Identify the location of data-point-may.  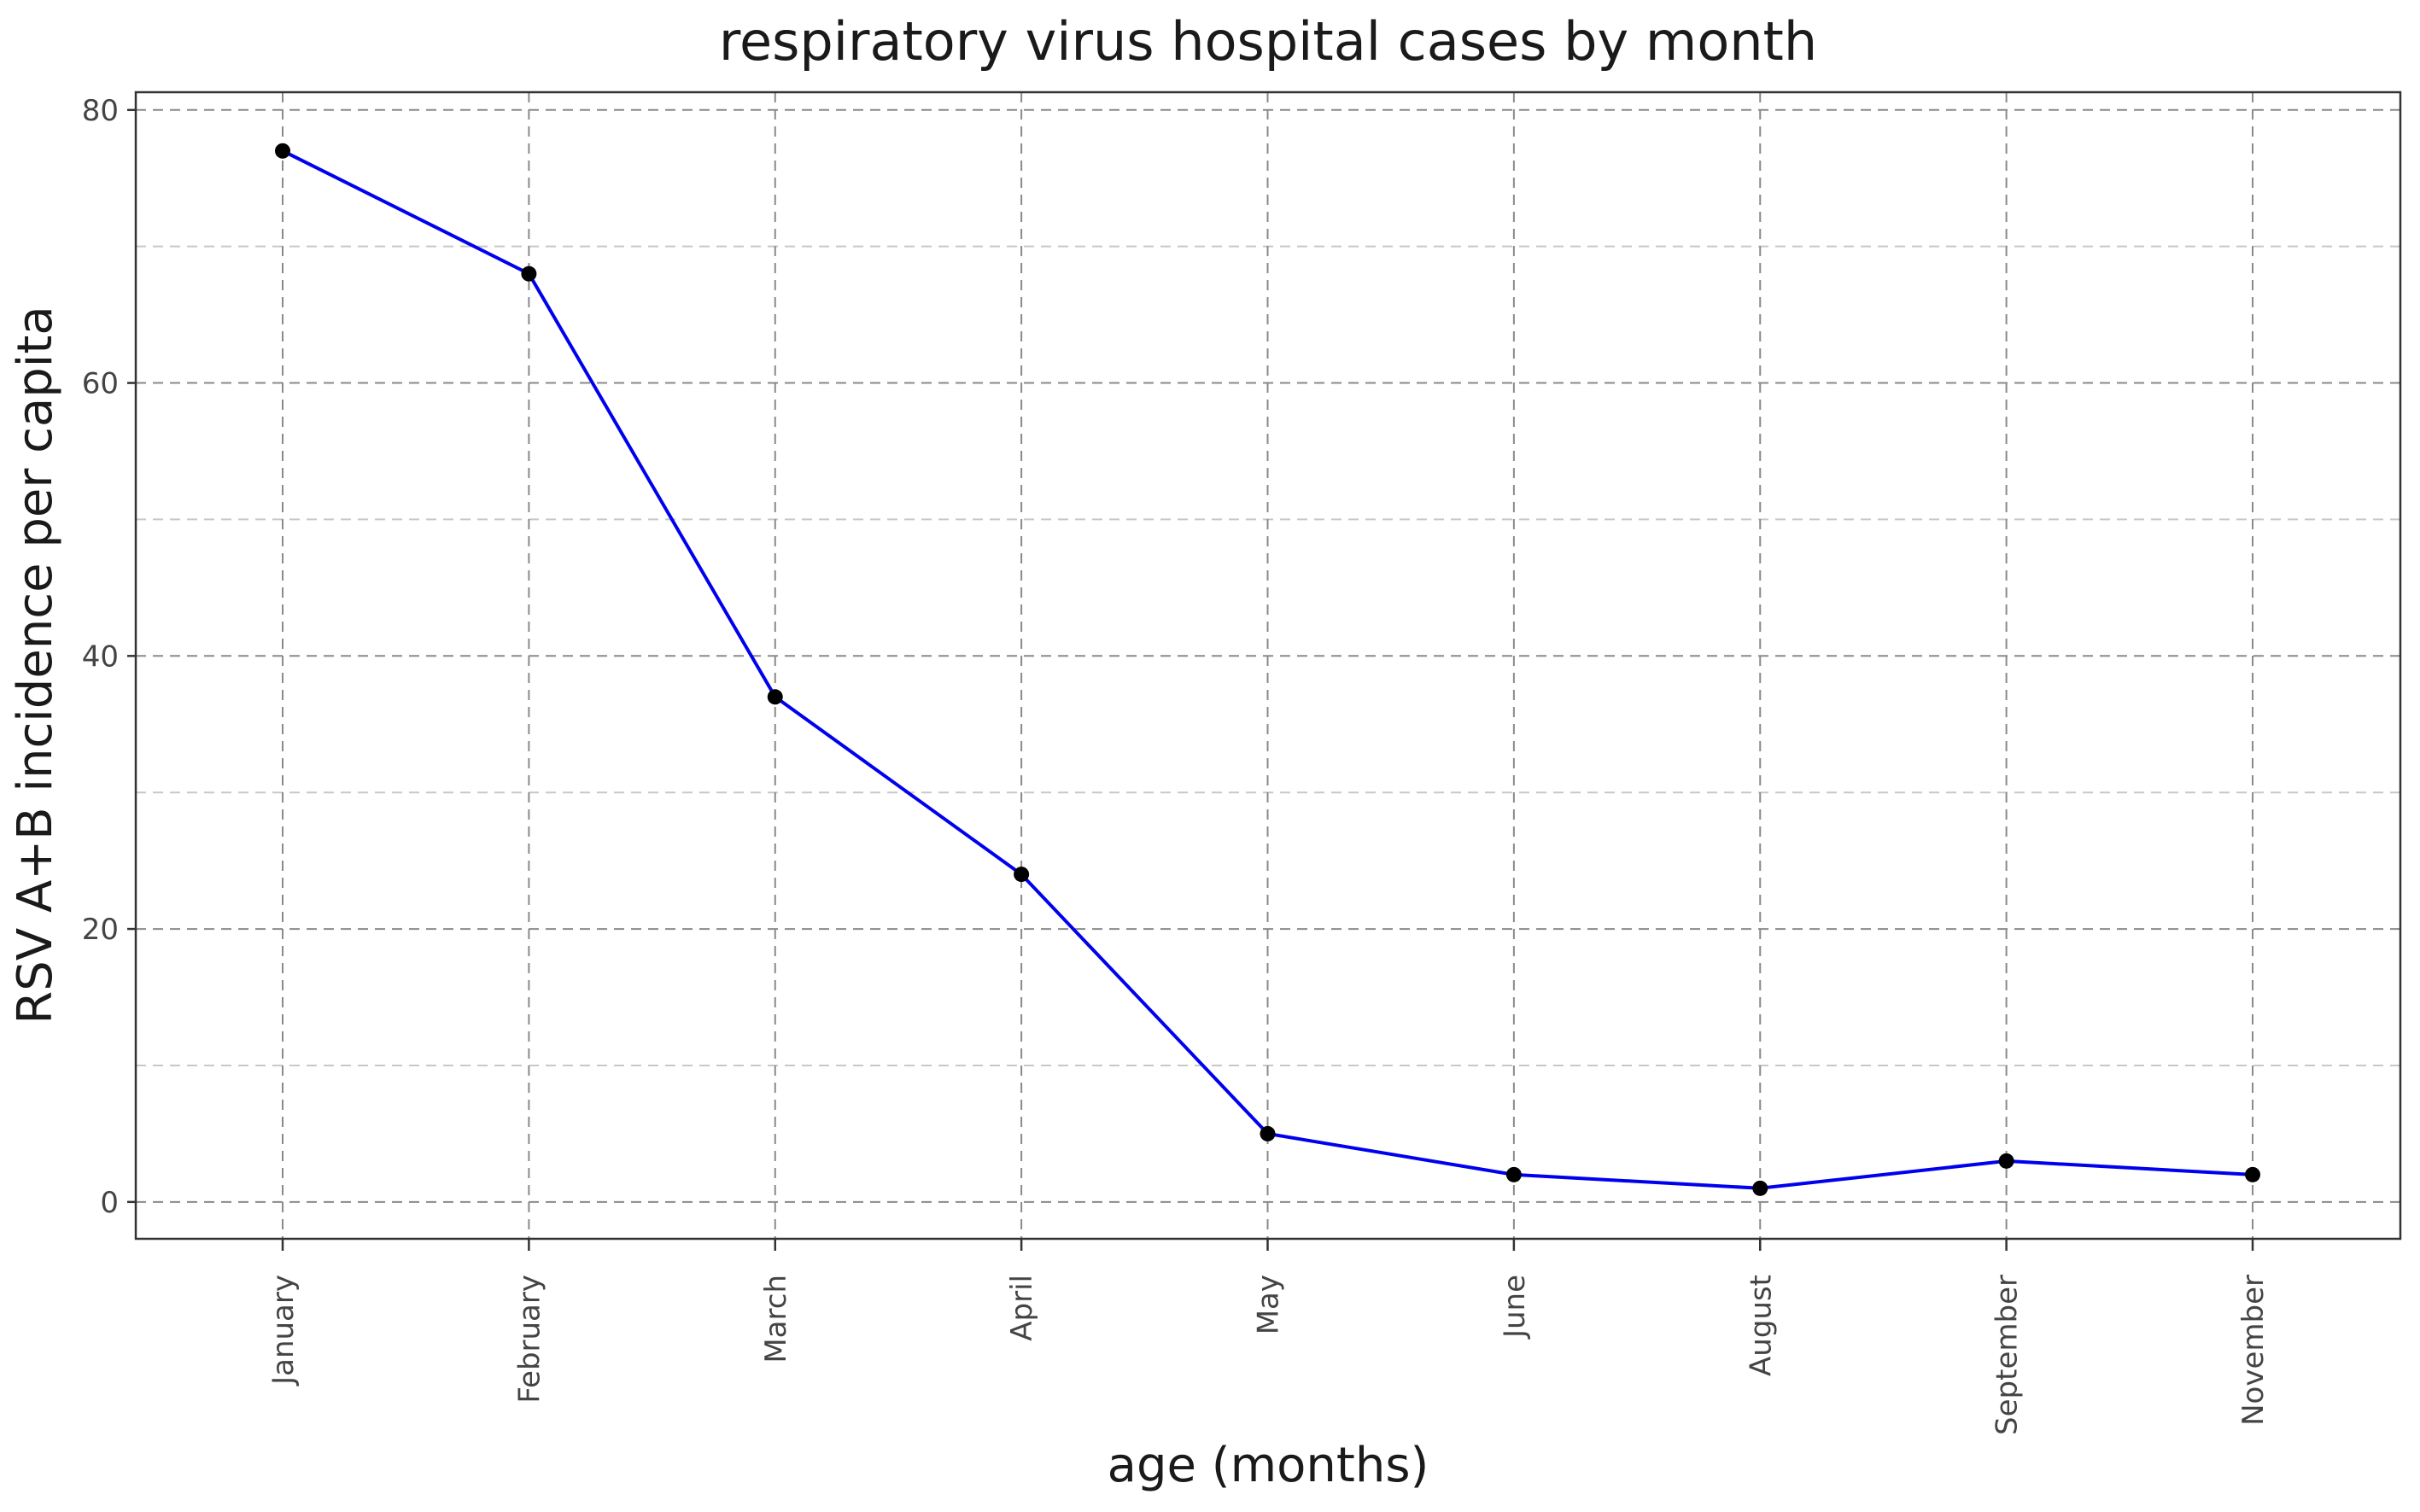
(1268, 1133).